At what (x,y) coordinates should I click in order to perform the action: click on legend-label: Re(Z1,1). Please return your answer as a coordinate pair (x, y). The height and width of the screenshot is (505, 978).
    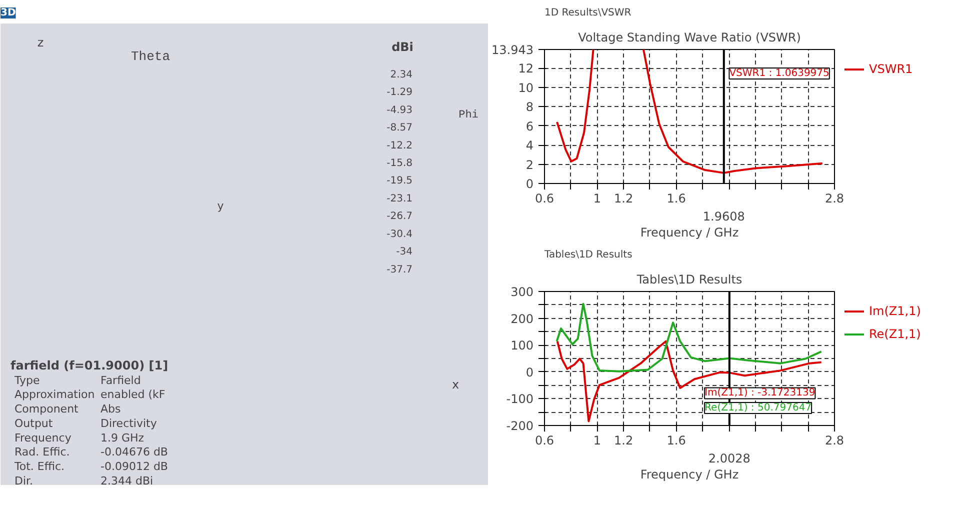
    Looking at the image, I should click on (895, 334).